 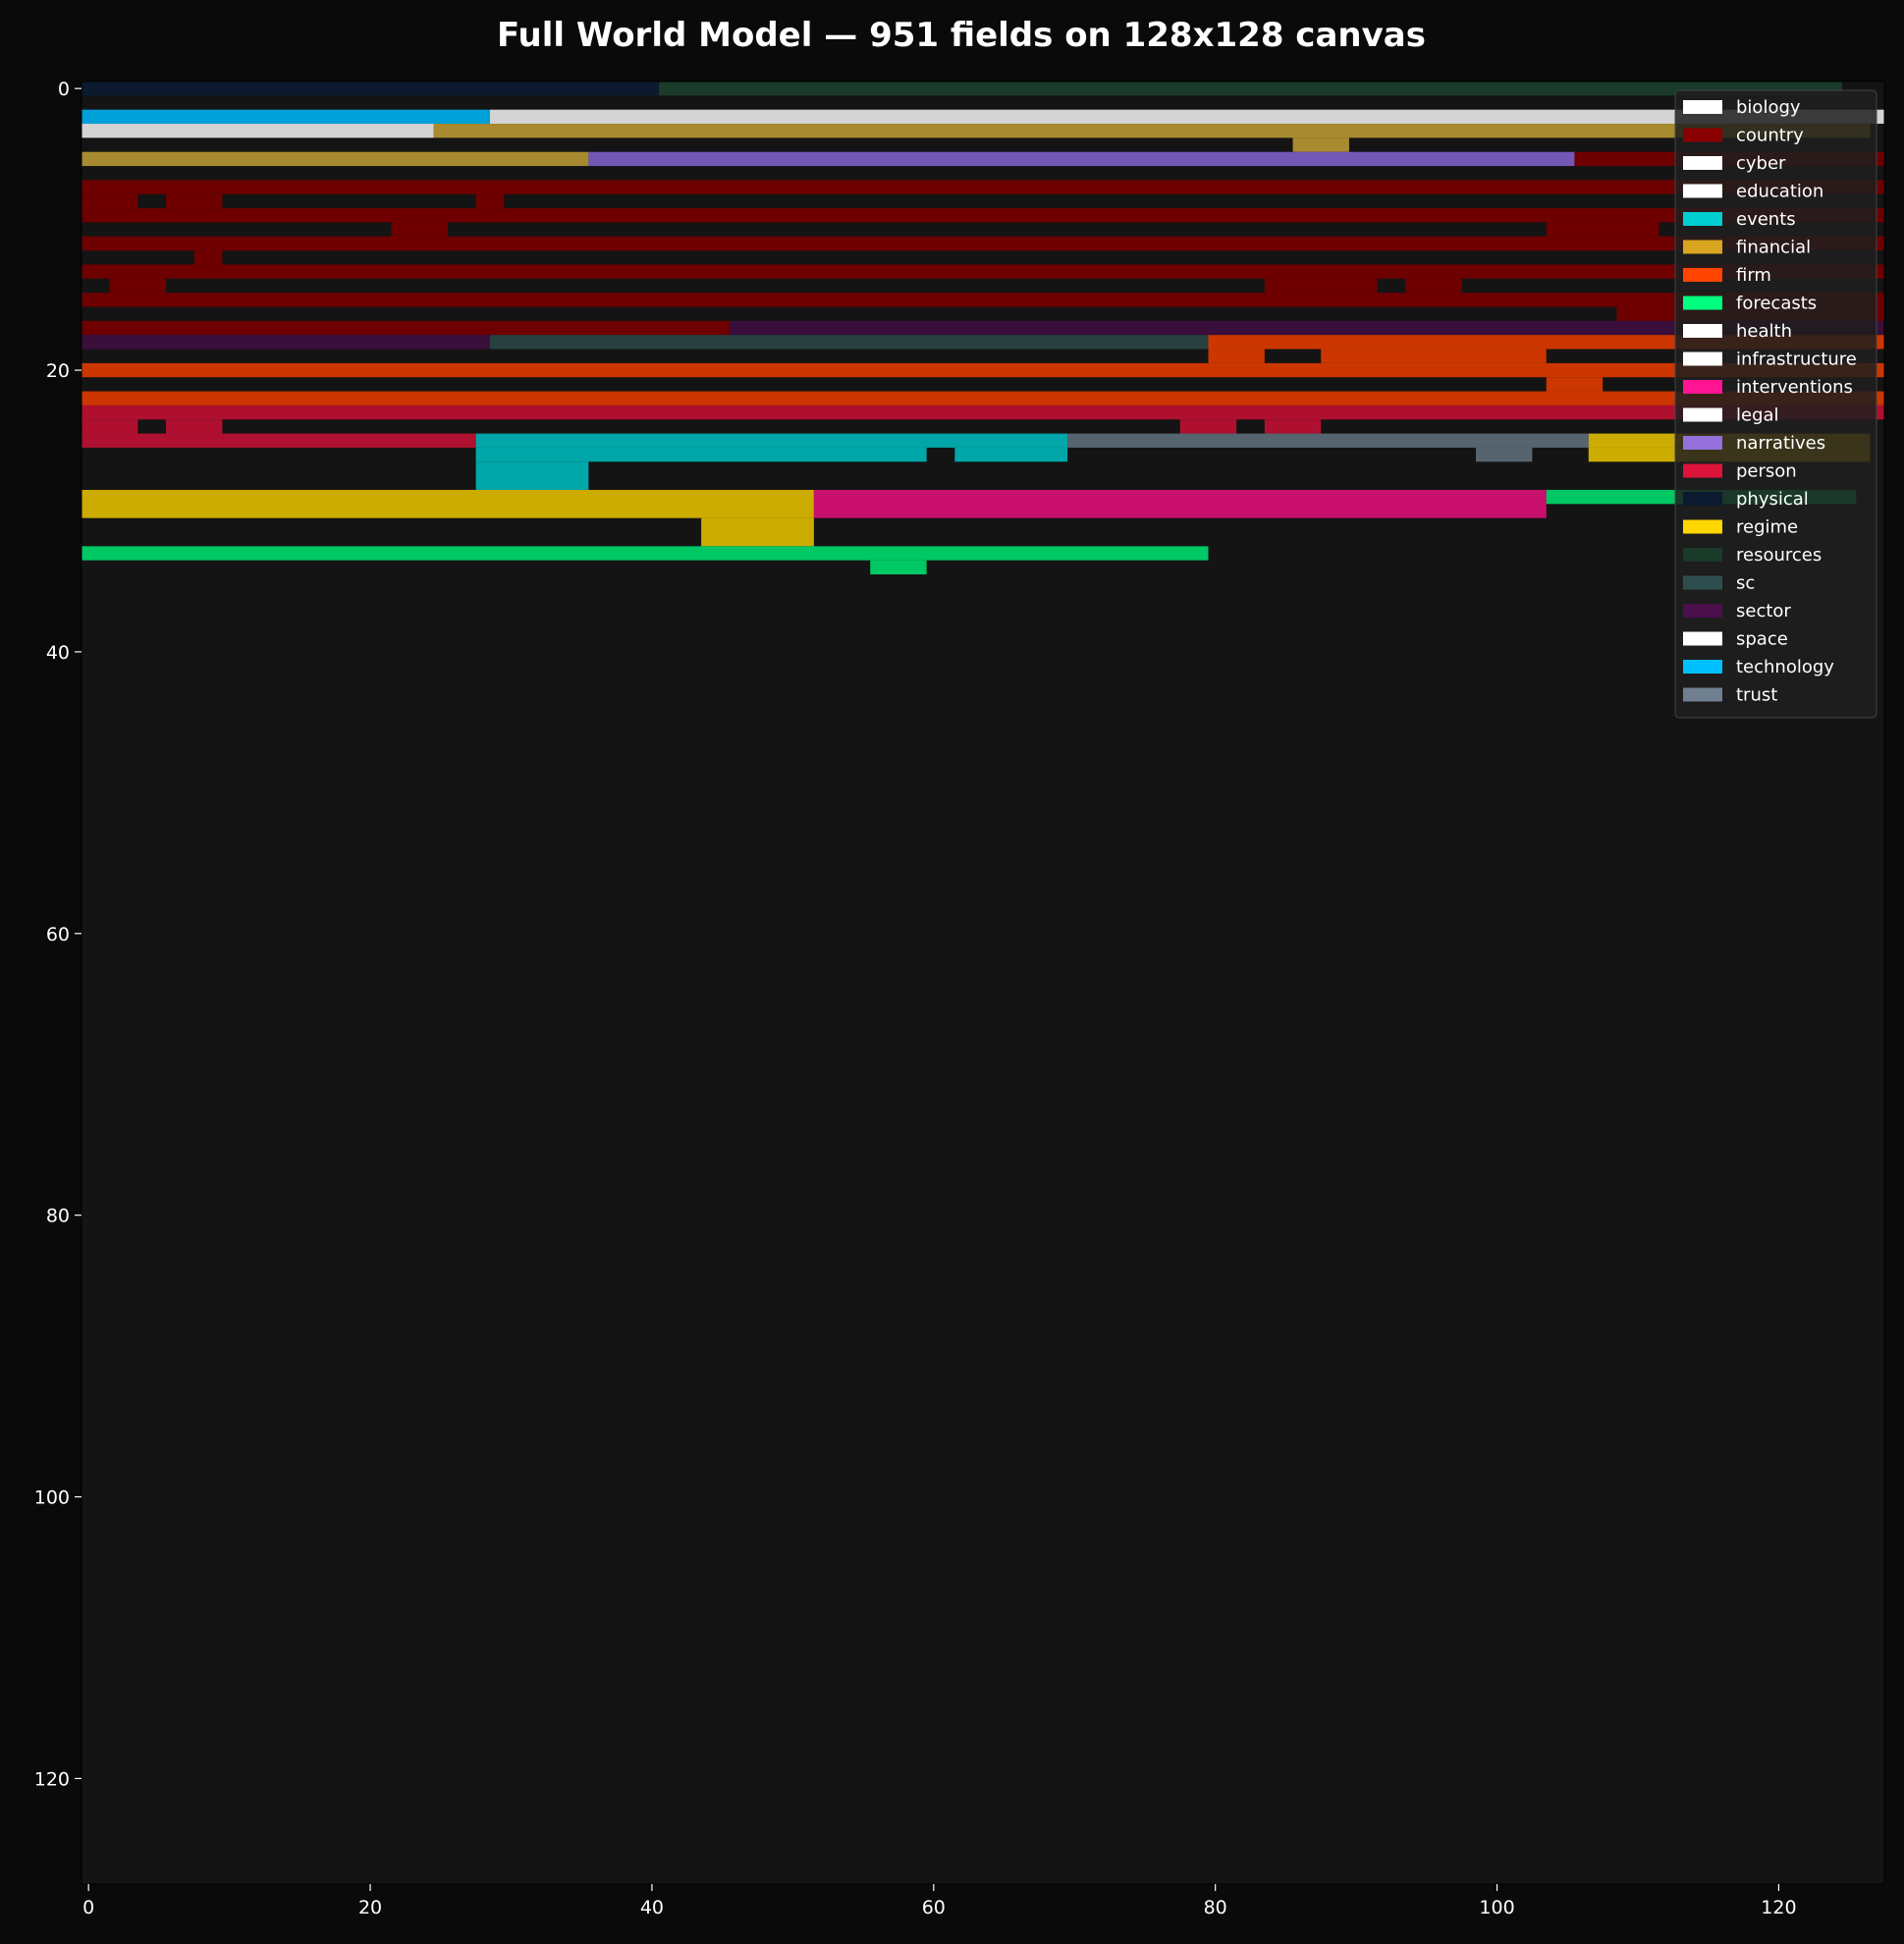 What do you see at coordinates (1773, 248) in the screenshot?
I see `legend-label-financial: financial` at bounding box center [1773, 248].